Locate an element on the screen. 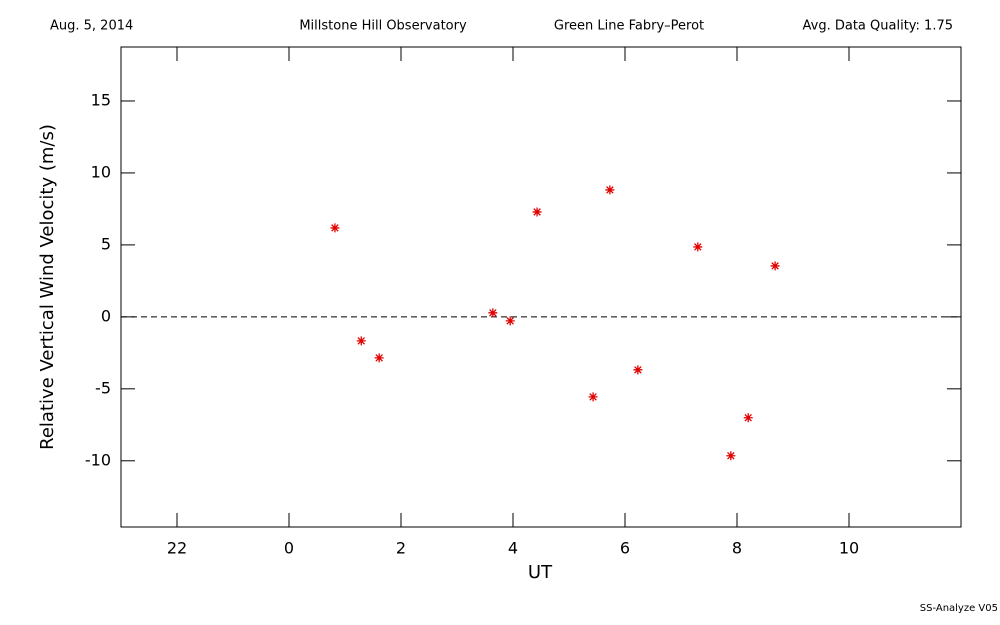 This screenshot has width=1000, height=625. y-tick-label: -10 is located at coordinates (98, 459).